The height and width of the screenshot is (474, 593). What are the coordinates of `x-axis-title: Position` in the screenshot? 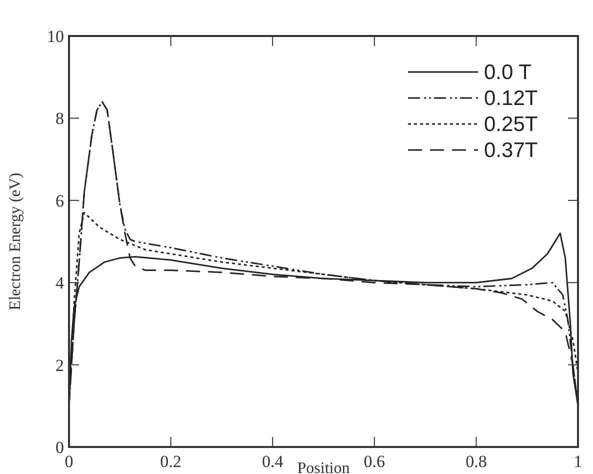 It's located at (323, 467).